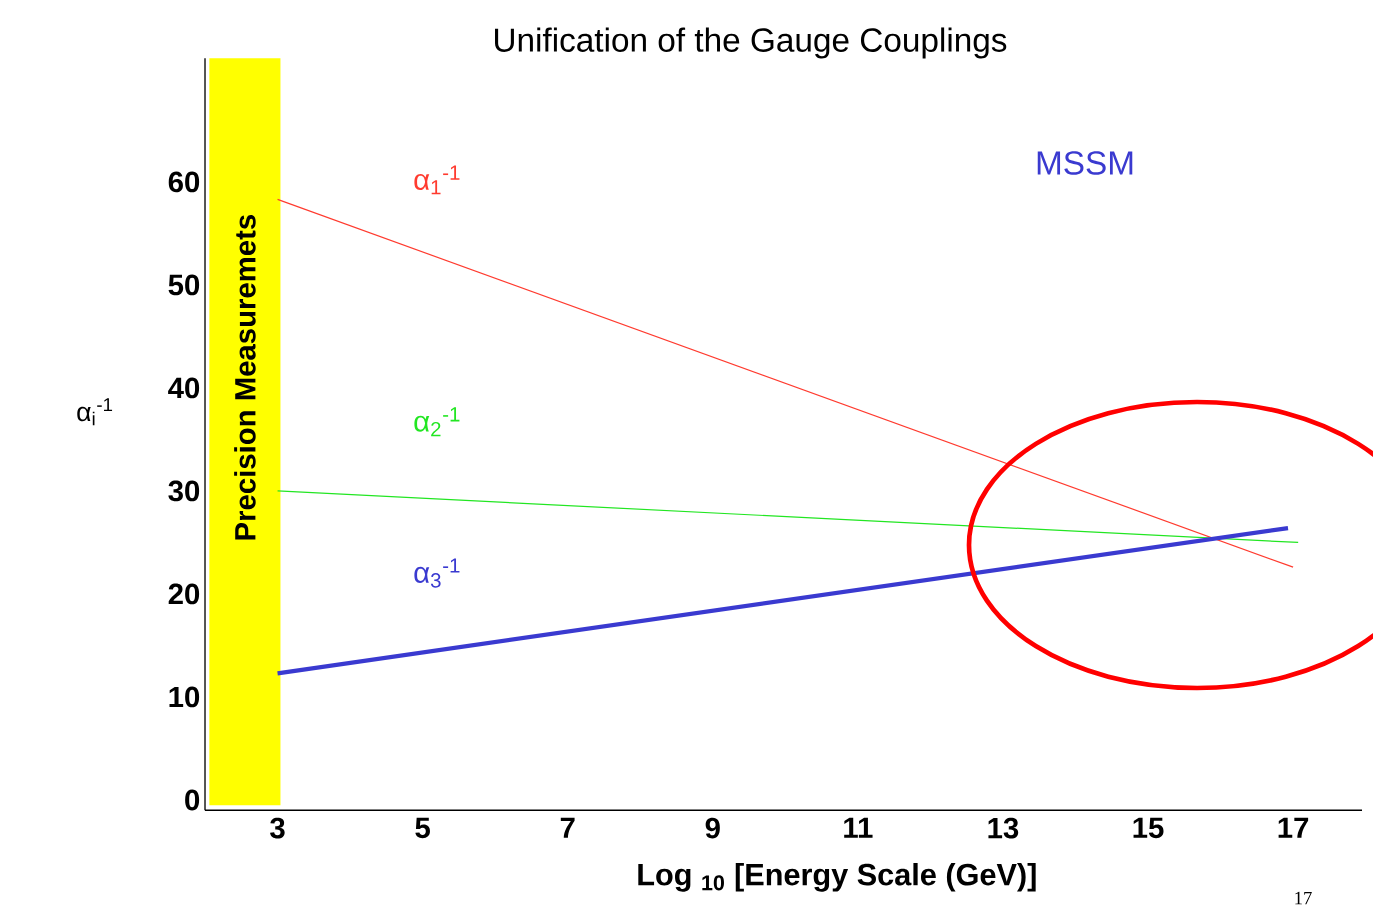  I want to click on x-tick-label: 15, so click(1148, 828).